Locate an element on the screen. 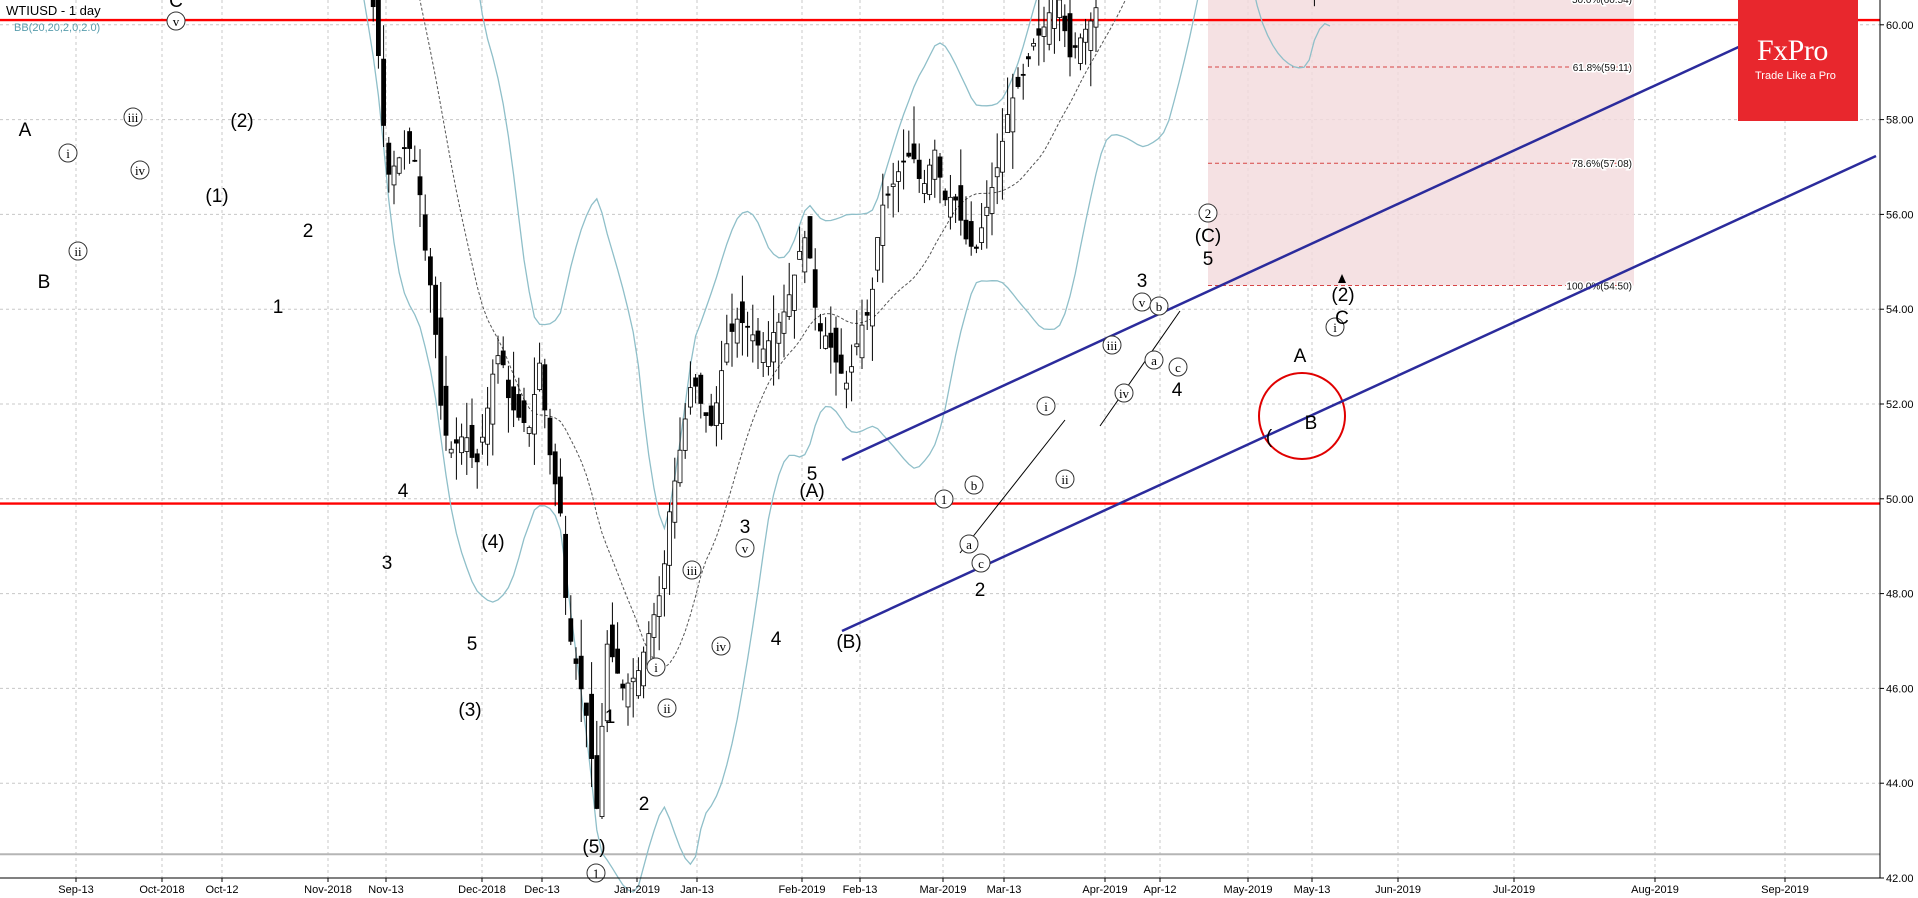 The image size is (1918, 898). wave-label: b is located at coordinates (1159, 306).